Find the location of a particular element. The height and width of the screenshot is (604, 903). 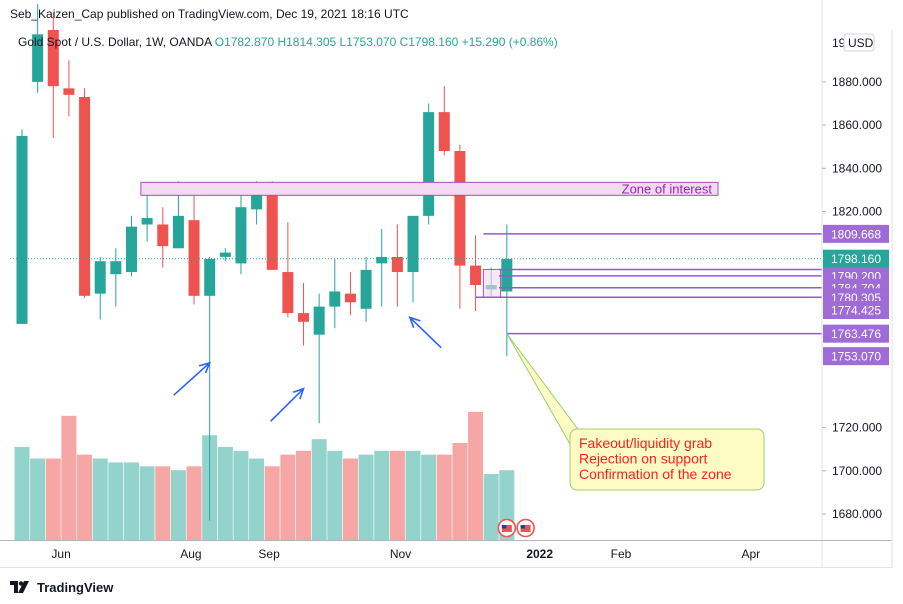

y-tick-label: 1700.000 is located at coordinates (857, 471).